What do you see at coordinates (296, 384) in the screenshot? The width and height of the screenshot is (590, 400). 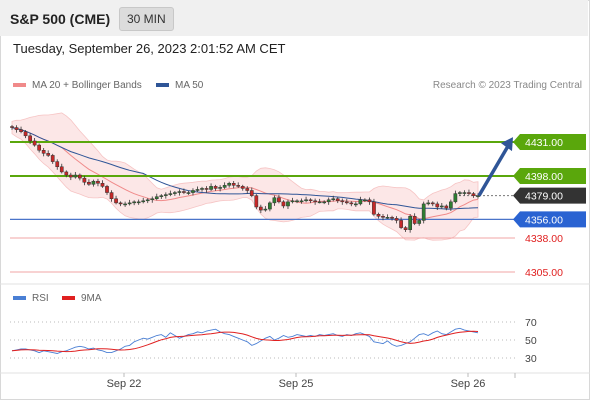 I see `x-axis-label: Sep 25` at bounding box center [296, 384].